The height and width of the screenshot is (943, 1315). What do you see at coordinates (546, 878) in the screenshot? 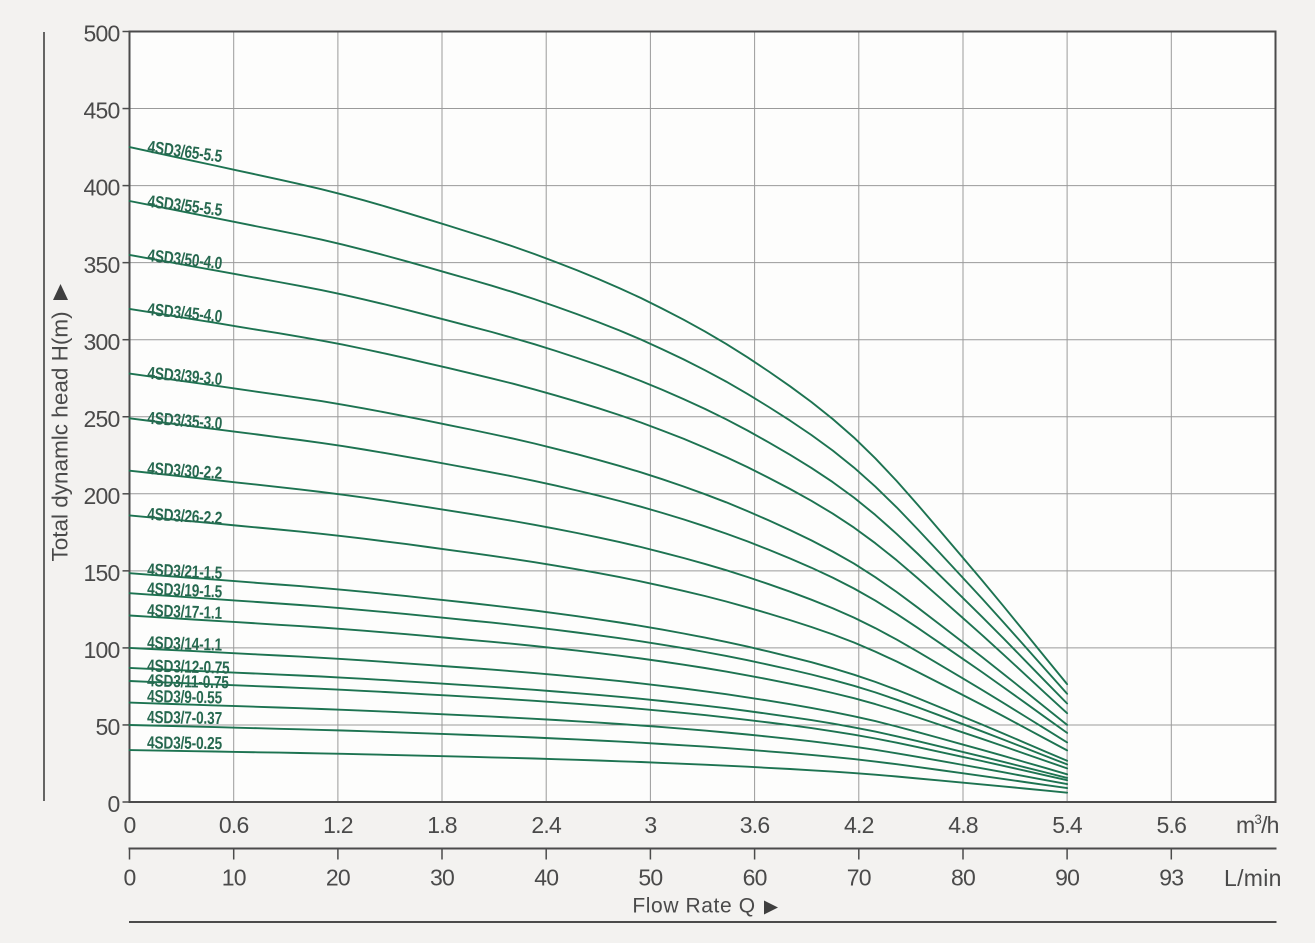
I see `svg-text: 40` at bounding box center [546, 878].